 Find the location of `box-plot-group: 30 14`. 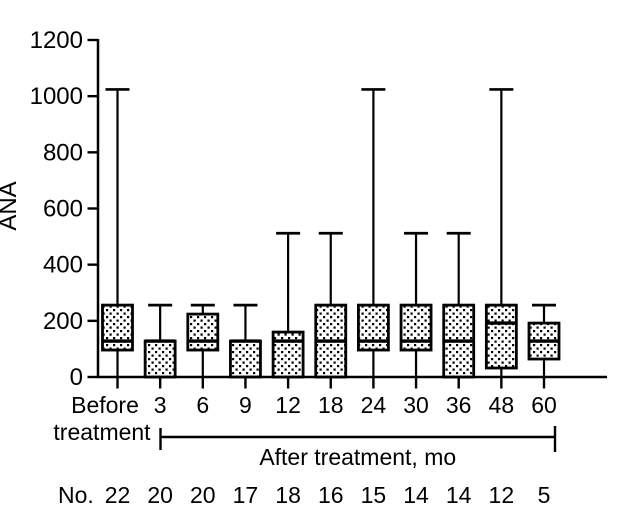

box-plot-group: 30 14 is located at coordinates (416, 369).